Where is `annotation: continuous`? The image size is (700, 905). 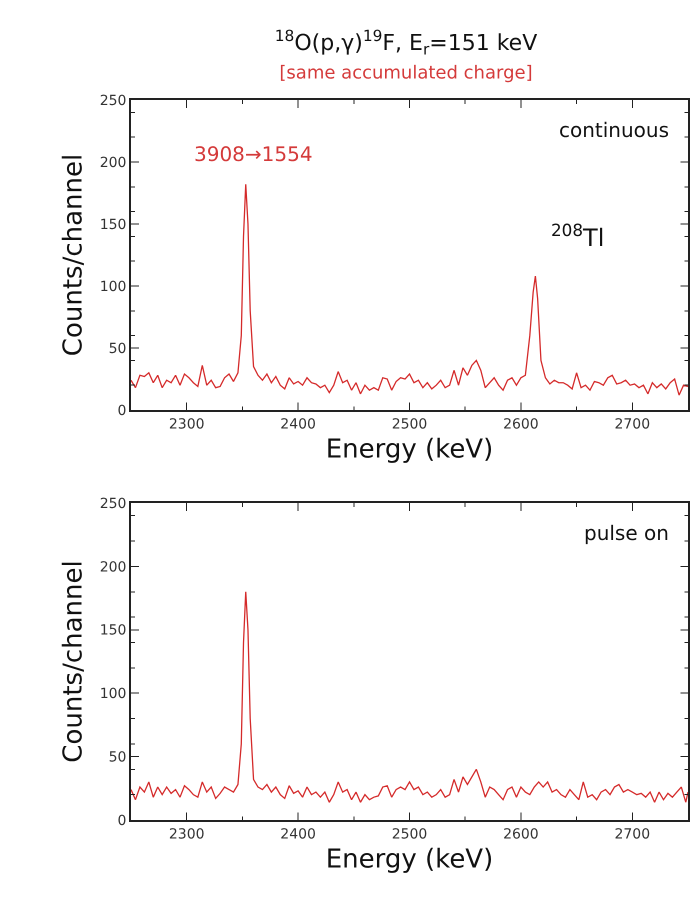 annotation: continuous is located at coordinates (614, 130).